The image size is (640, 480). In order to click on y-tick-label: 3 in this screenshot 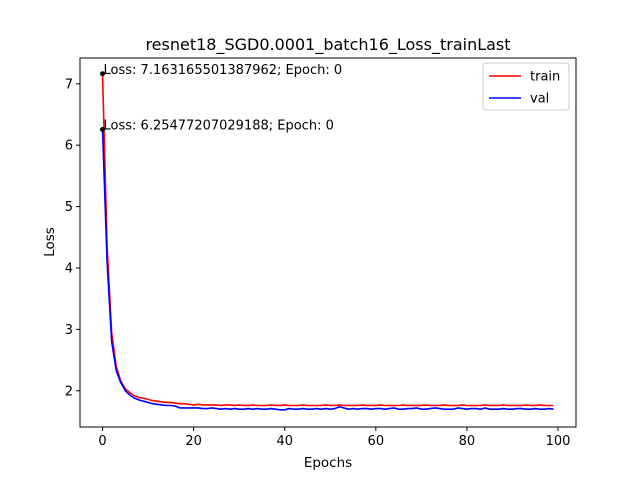, I will do `click(69, 330)`.